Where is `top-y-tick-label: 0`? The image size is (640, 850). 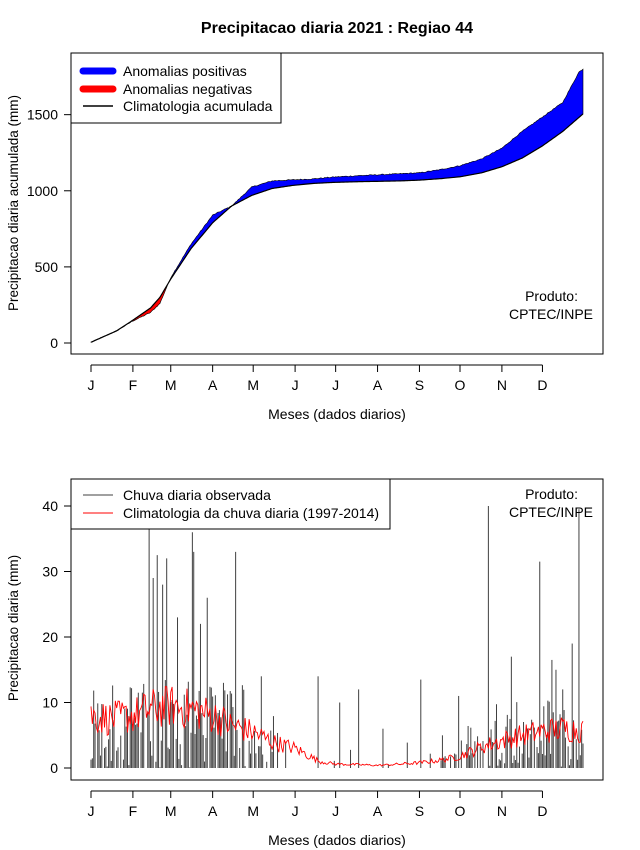 top-y-tick-label: 0 is located at coordinates (54, 343).